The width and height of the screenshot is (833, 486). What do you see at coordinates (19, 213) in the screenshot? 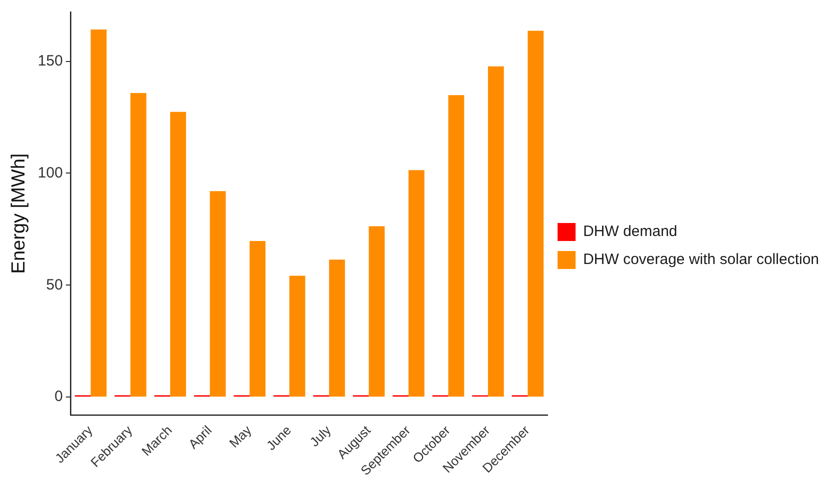
I see `y-axis-title: Energy [MWh]` at bounding box center [19, 213].